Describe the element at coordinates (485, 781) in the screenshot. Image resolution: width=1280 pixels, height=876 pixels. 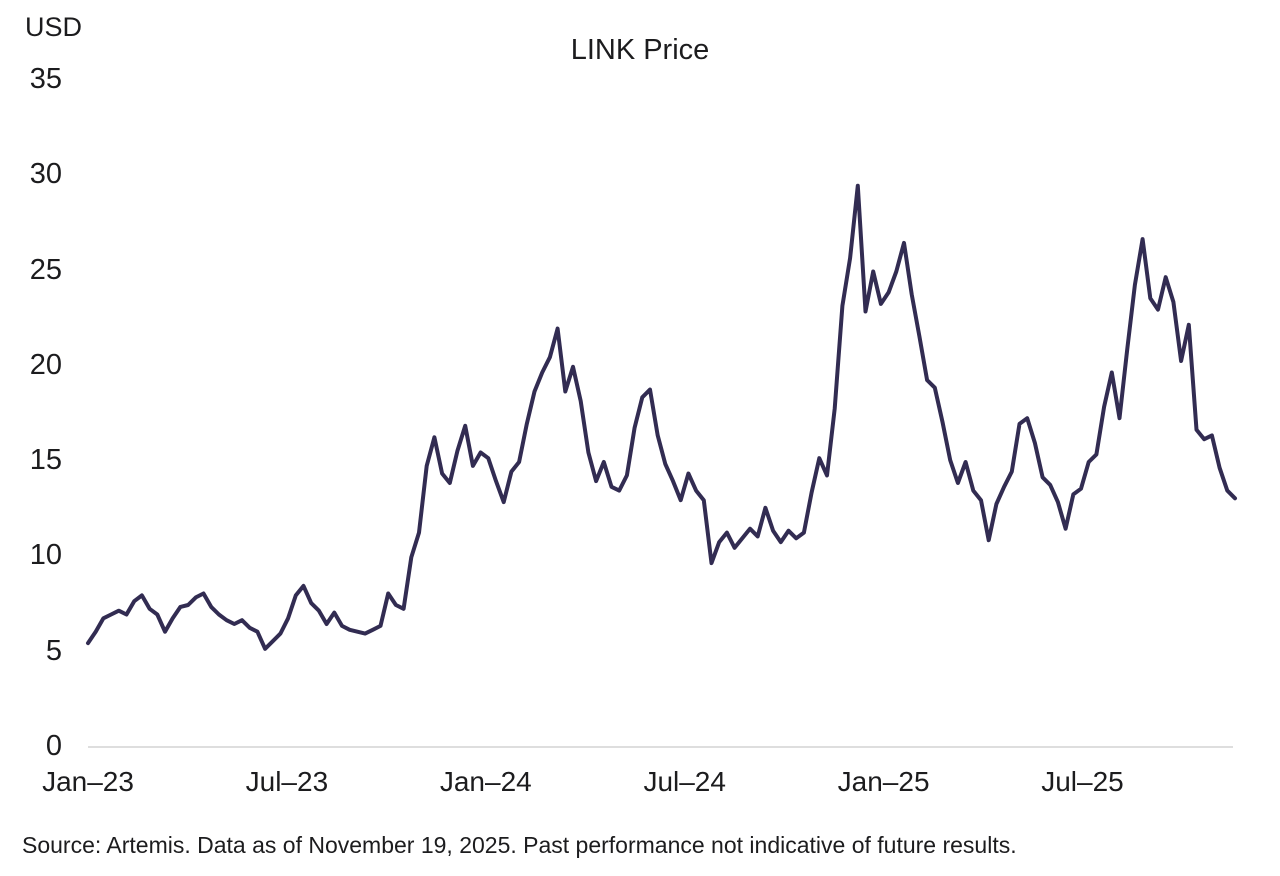
I see `x-tick-label: Jan–24` at that location.